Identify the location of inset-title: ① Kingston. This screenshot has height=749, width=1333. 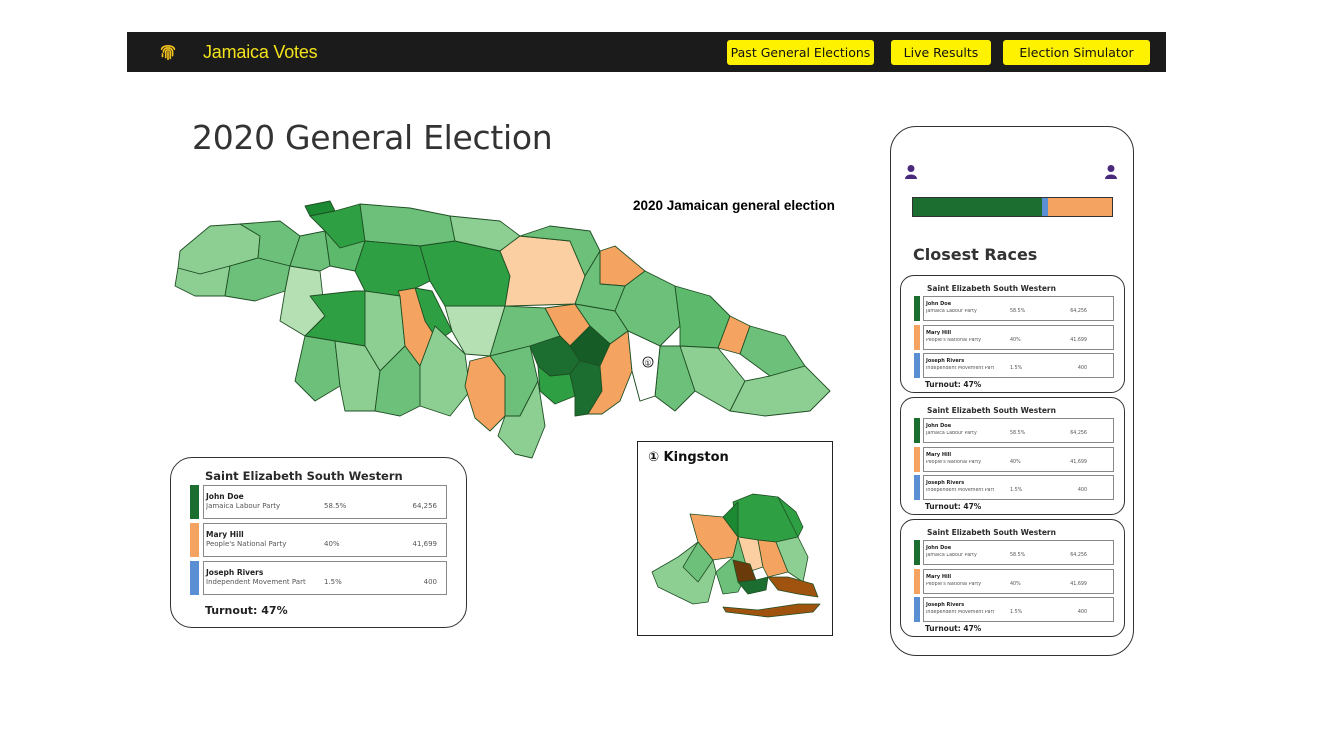
(688, 457).